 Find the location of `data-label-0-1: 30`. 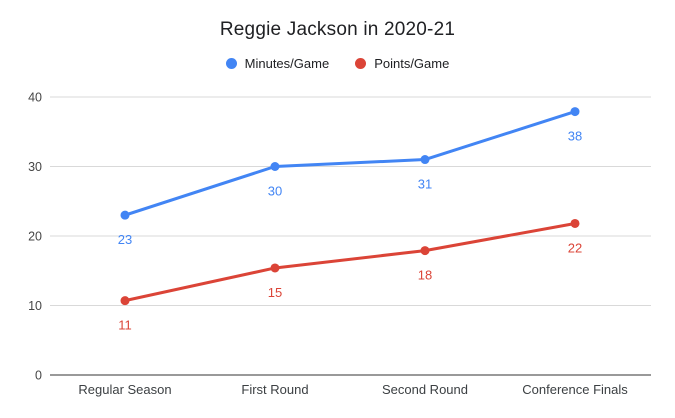

data-label-0-1: 30 is located at coordinates (275, 191).